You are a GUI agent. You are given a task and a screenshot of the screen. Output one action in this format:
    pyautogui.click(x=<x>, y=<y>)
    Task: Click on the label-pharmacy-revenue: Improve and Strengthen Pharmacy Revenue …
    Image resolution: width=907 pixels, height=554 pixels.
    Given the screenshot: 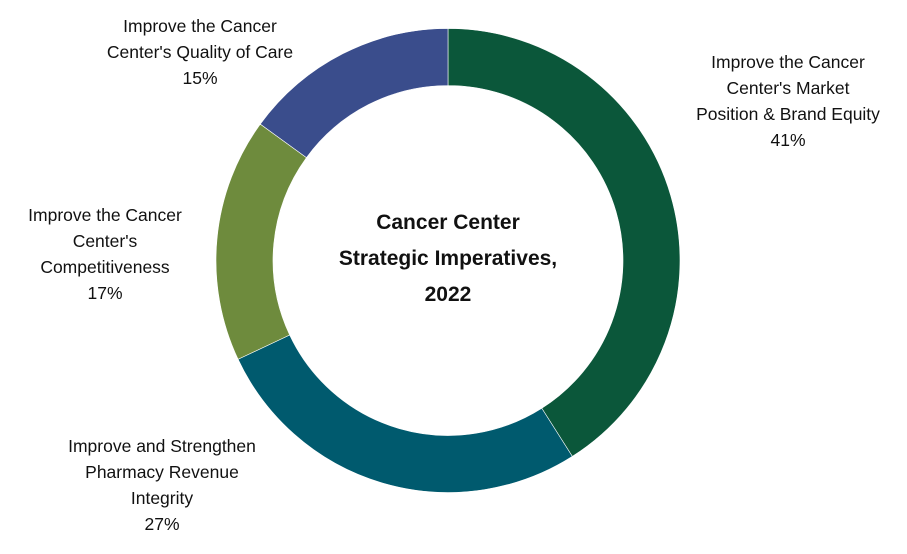 What is the action you would take?
    pyautogui.click(x=162, y=485)
    